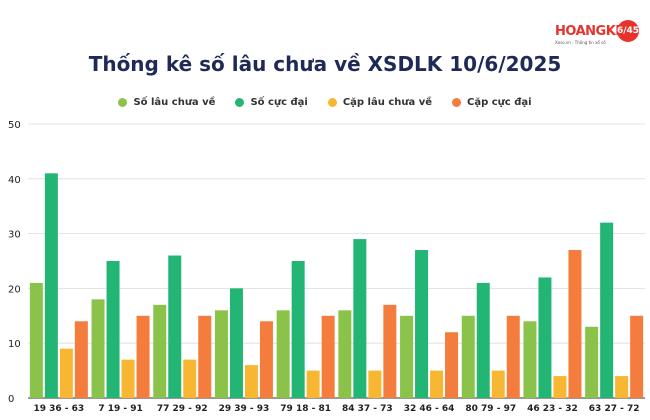 The width and height of the screenshot is (650, 420). What do you see at coordinates (490, 409) in the screenshot?
I see `x-tick-label: 80 79 - 97` at bounding box center [490, 409].